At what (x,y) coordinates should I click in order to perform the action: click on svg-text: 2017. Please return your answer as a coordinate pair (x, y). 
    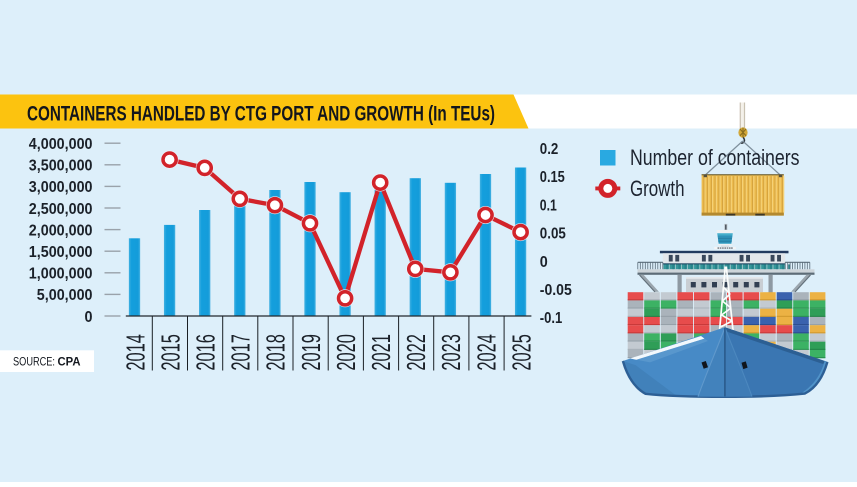
    Looking at the image, I should click on (241, 352).